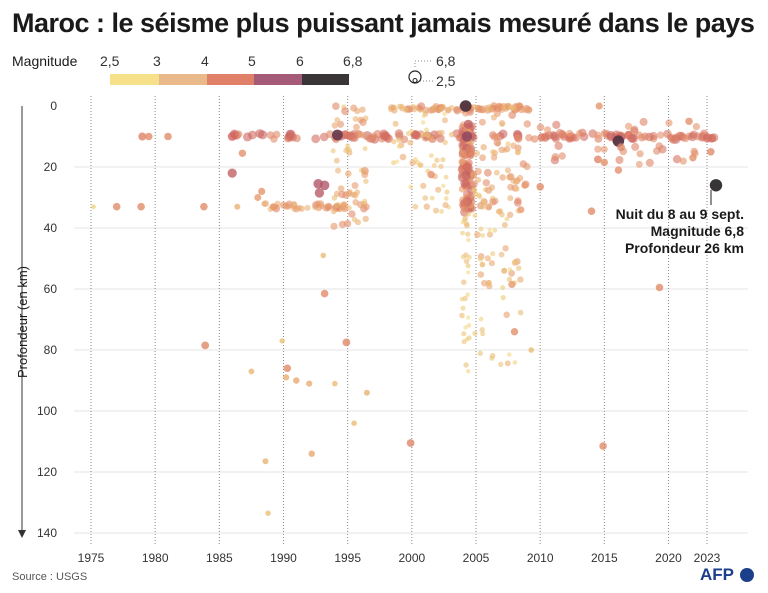  I want to click on size-legend-small, so click(415, 80).